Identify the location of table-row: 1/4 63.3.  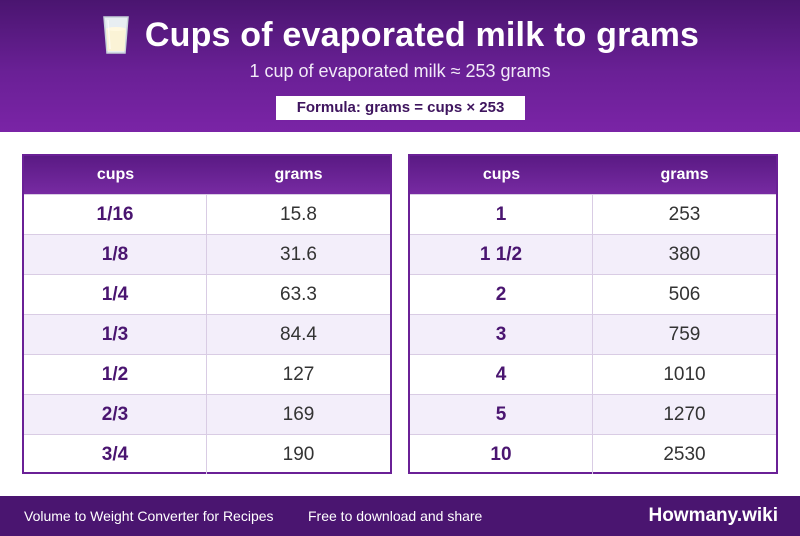
(207, 294).